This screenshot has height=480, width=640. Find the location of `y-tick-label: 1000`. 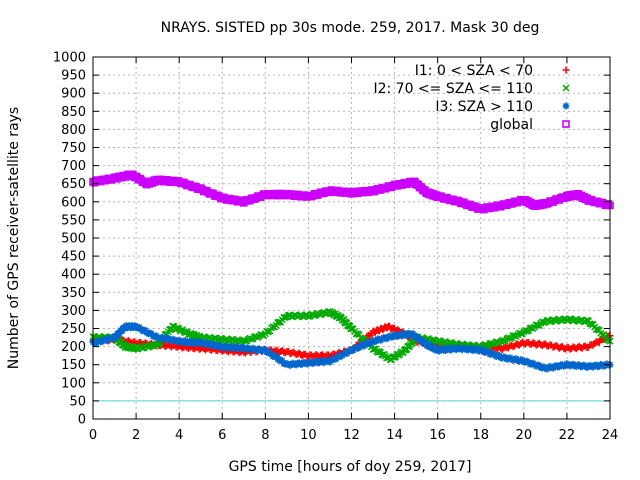

y-tick-label: 1000 is located at coordinates (69, 58).